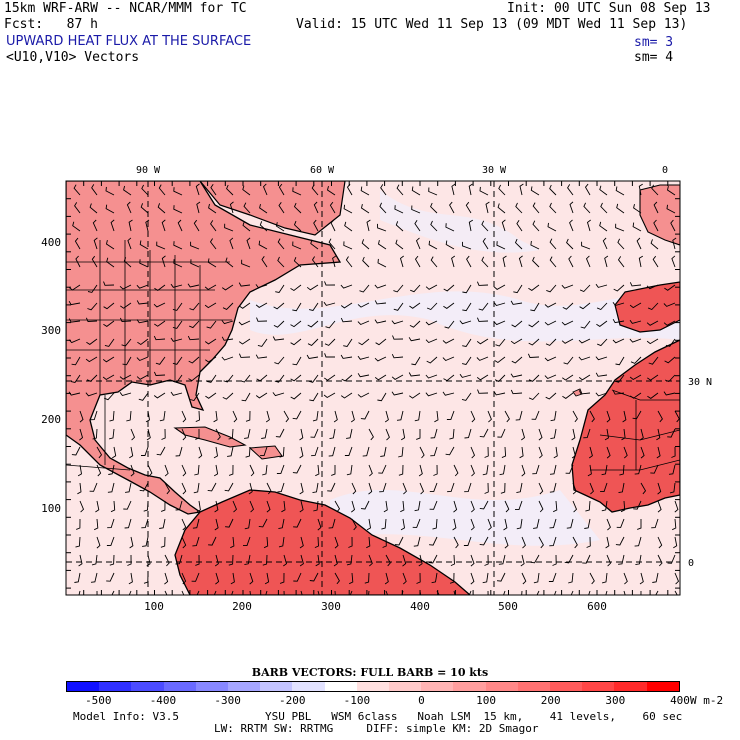 The height and width of the screenshot is (740, 740). What do you see at coordinates (357, 700) in the screenshot?
I see `color-scale-label: -100` at bounding box center [357, 700].